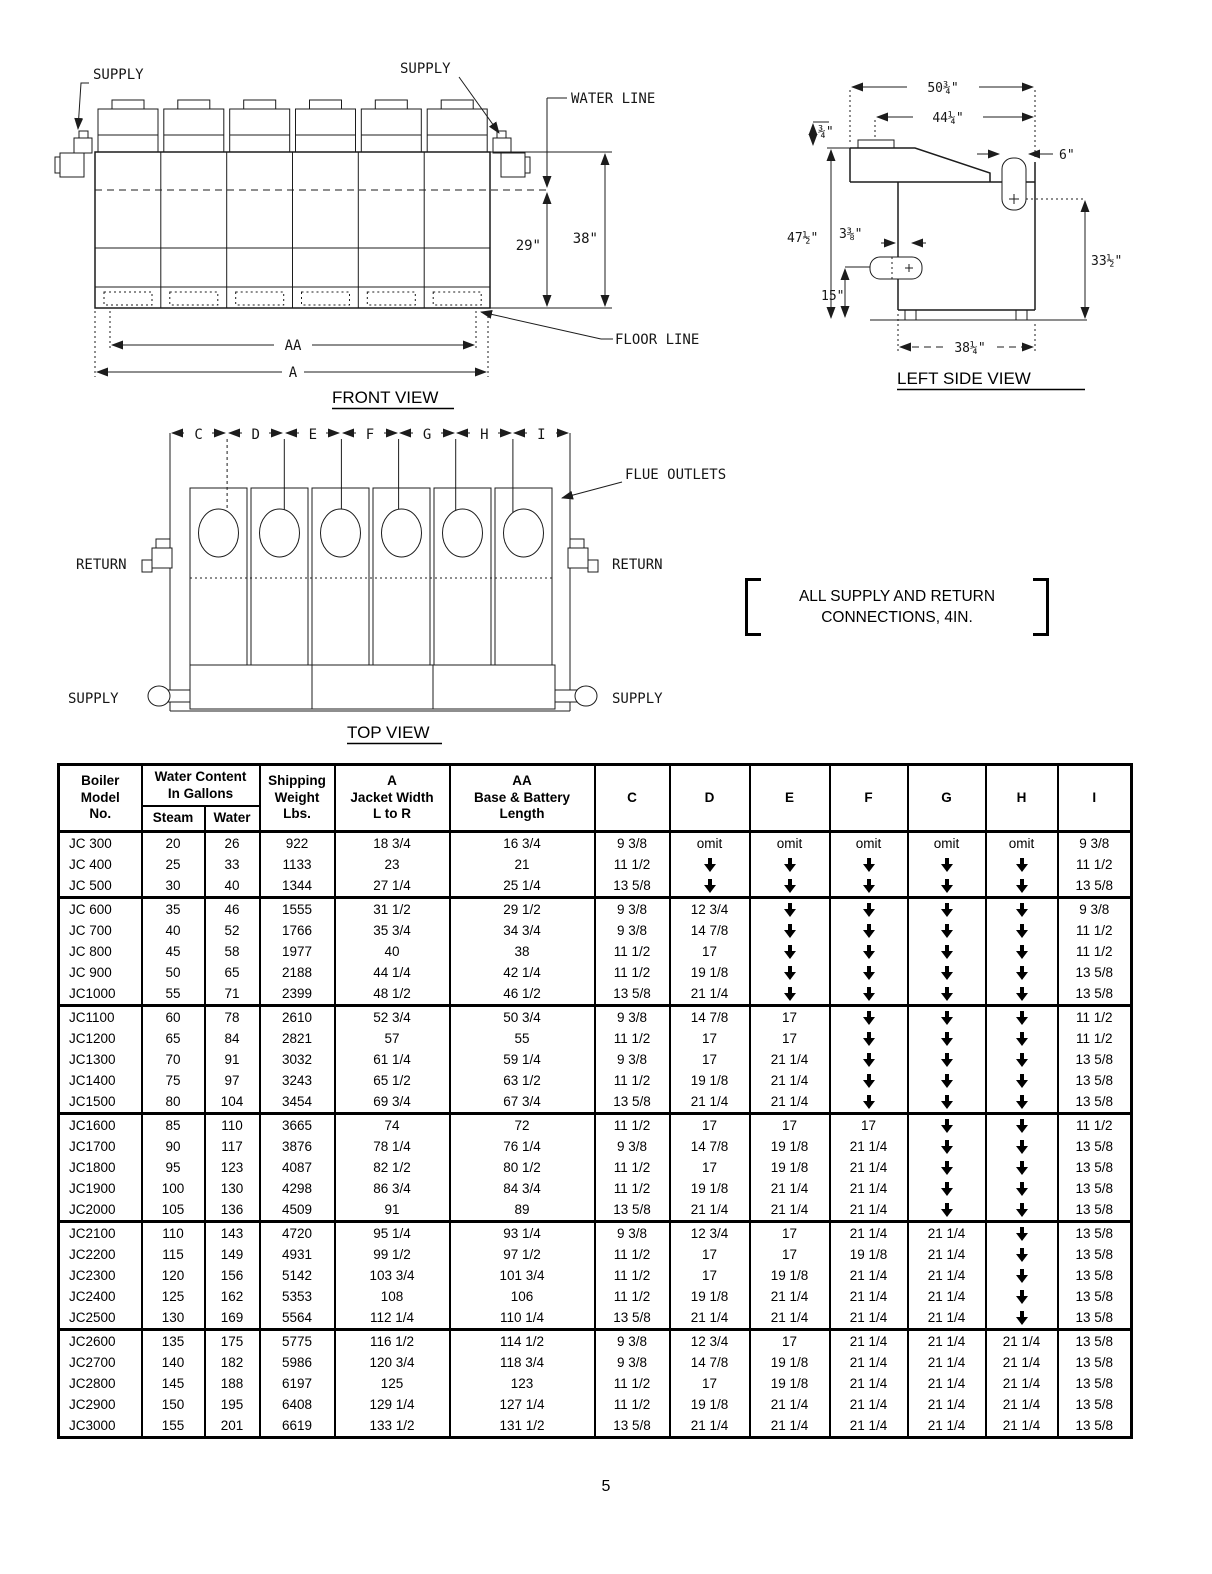 This screenshot has height=1574, width=1212. Describe the element at coordinates (964, 378) in the screenshot. I see `left-side-view-title: LEFT SIDE VIEW` at that location.